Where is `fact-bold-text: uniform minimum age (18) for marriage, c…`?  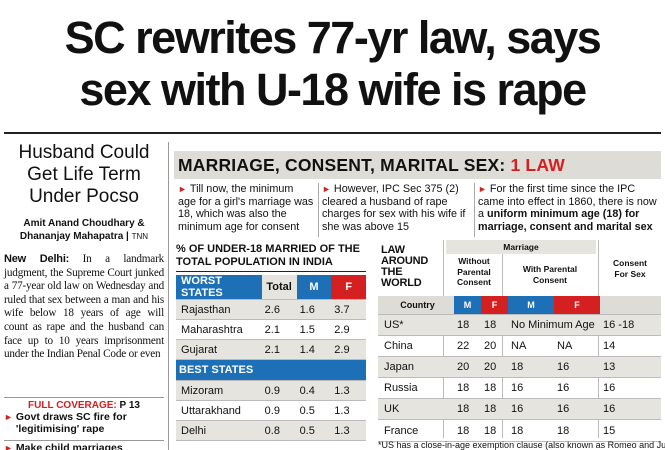 fact-bold-text: uniform minimum age (18) for marriage, c… is located at coordinates (565, 220).